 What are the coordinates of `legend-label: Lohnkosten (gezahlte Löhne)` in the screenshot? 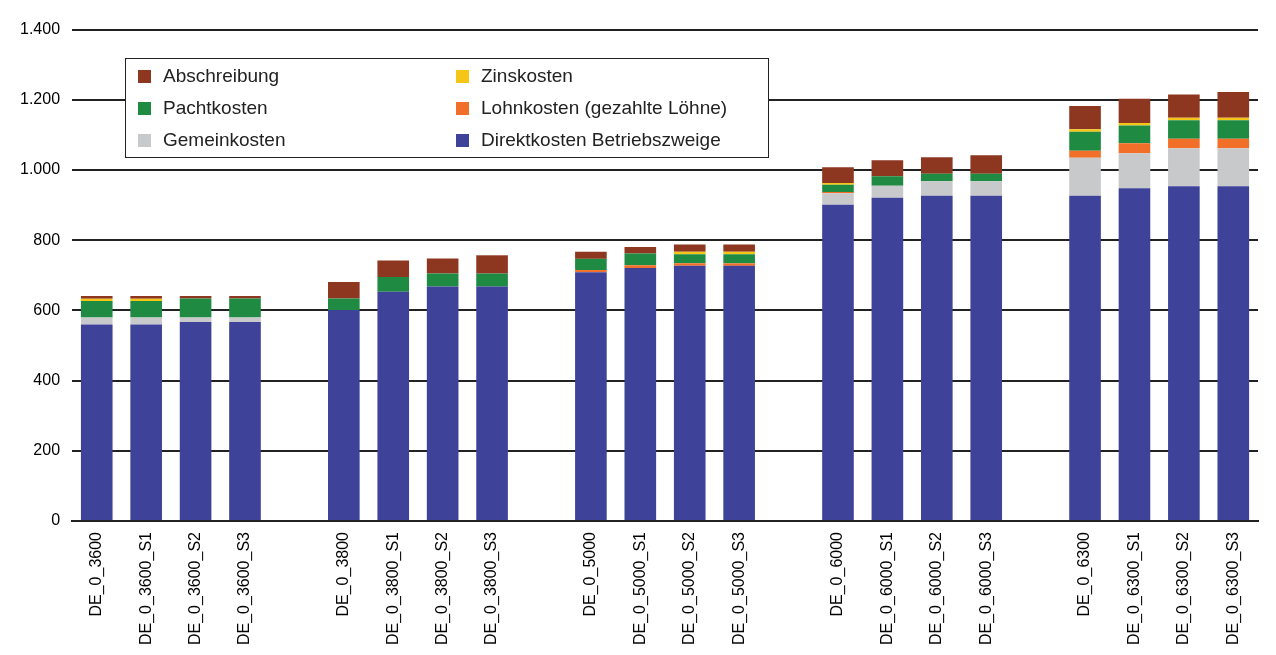 It's located at (604, 108).